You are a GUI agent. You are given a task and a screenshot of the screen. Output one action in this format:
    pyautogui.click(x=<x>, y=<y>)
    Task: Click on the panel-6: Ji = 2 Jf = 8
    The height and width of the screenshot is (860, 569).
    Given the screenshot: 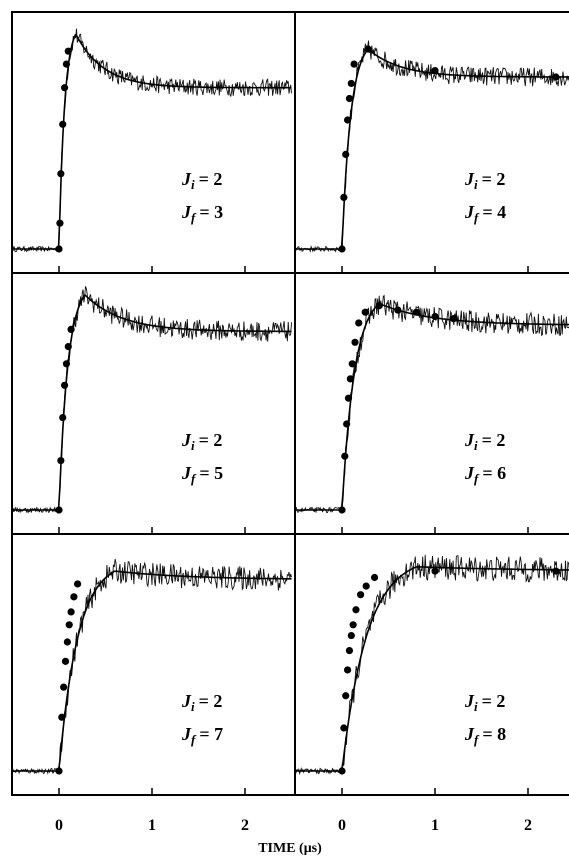 What is the action you would take?
    pyautogui.click(x=431, y=664)
    